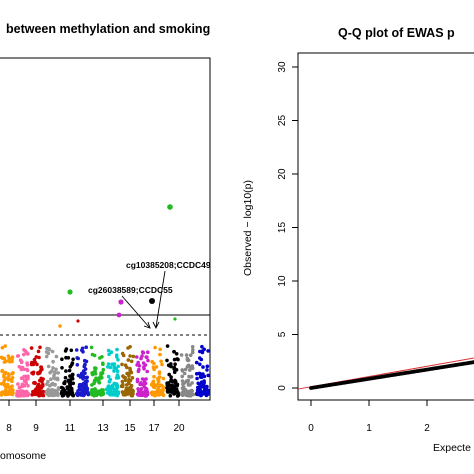 The height and width of the screenshot is (474, 474). What do you see at coordinates (108, 29) in the screenshot?
I see `manhattan-title: between methylation and smoking` at bounding box center [108, 29].